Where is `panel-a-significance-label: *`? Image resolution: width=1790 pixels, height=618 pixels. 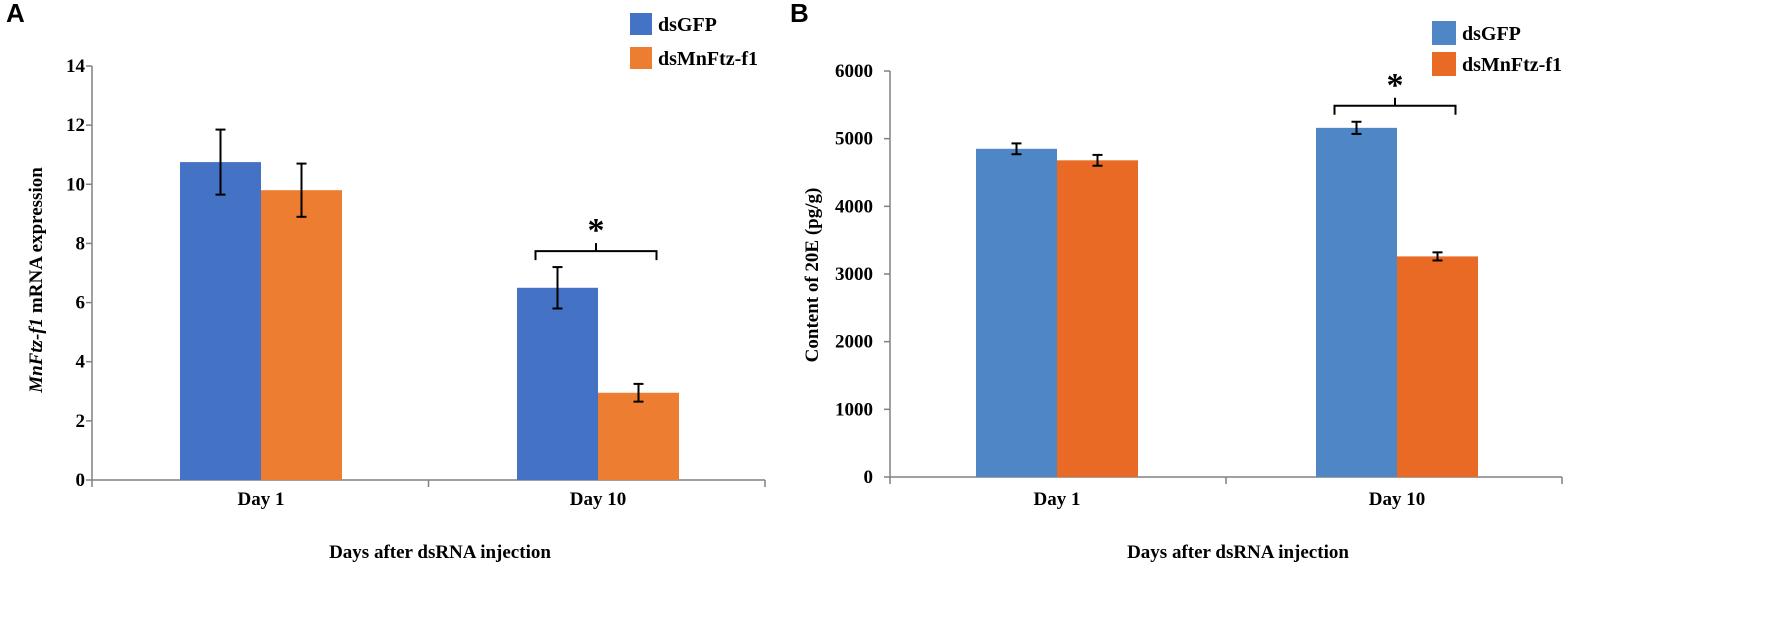
panel-a-significance-label: * is located at coordinates (596, 230).